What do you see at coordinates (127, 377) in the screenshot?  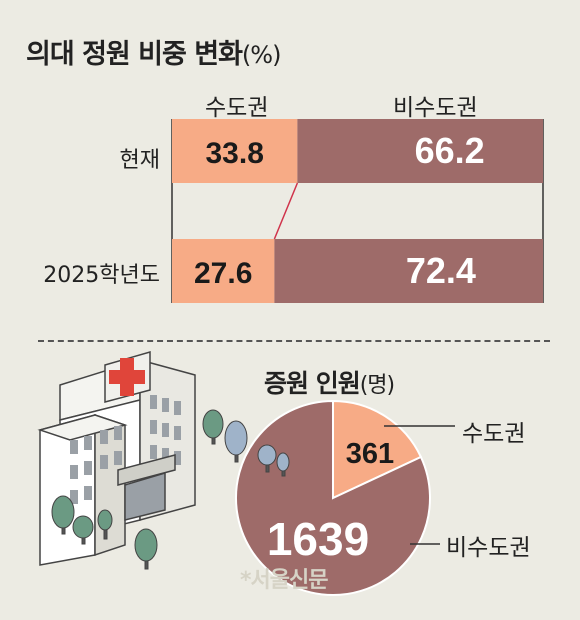 I see `red-cross-icon` at bounding box center [127, 377].